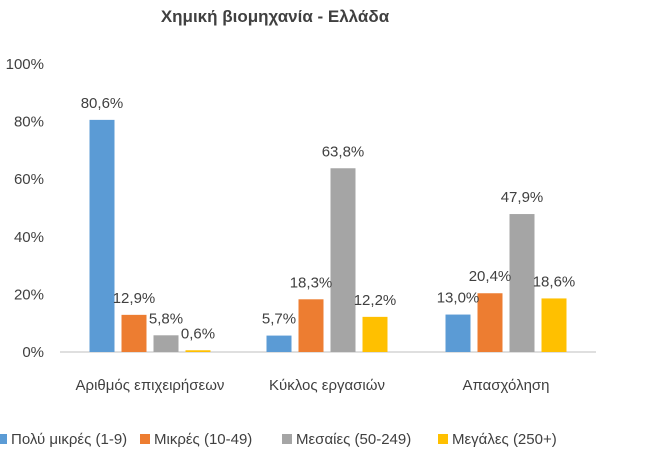 This screenshot has height=476, width=651. I want to click on data-label: 13,0%, so click(458, 298).